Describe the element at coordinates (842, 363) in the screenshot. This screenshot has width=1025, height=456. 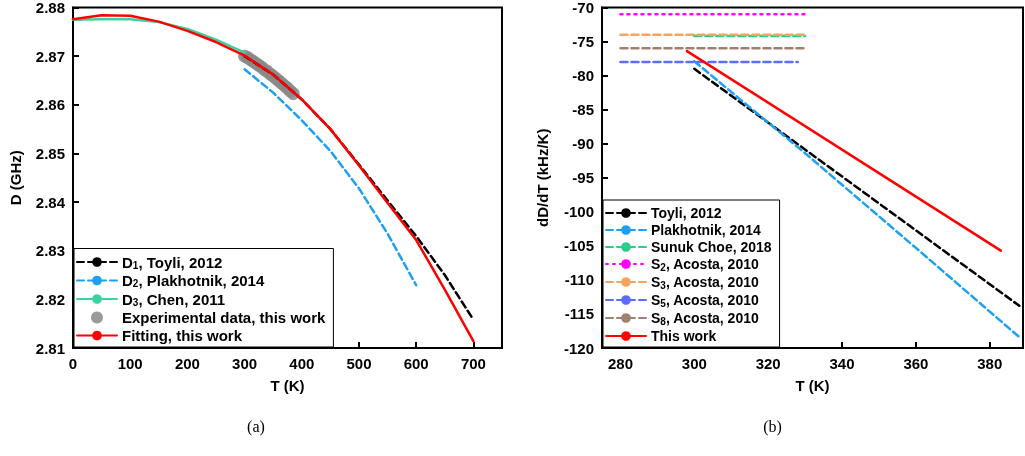
I see `x-tick-label: 340` at that location.